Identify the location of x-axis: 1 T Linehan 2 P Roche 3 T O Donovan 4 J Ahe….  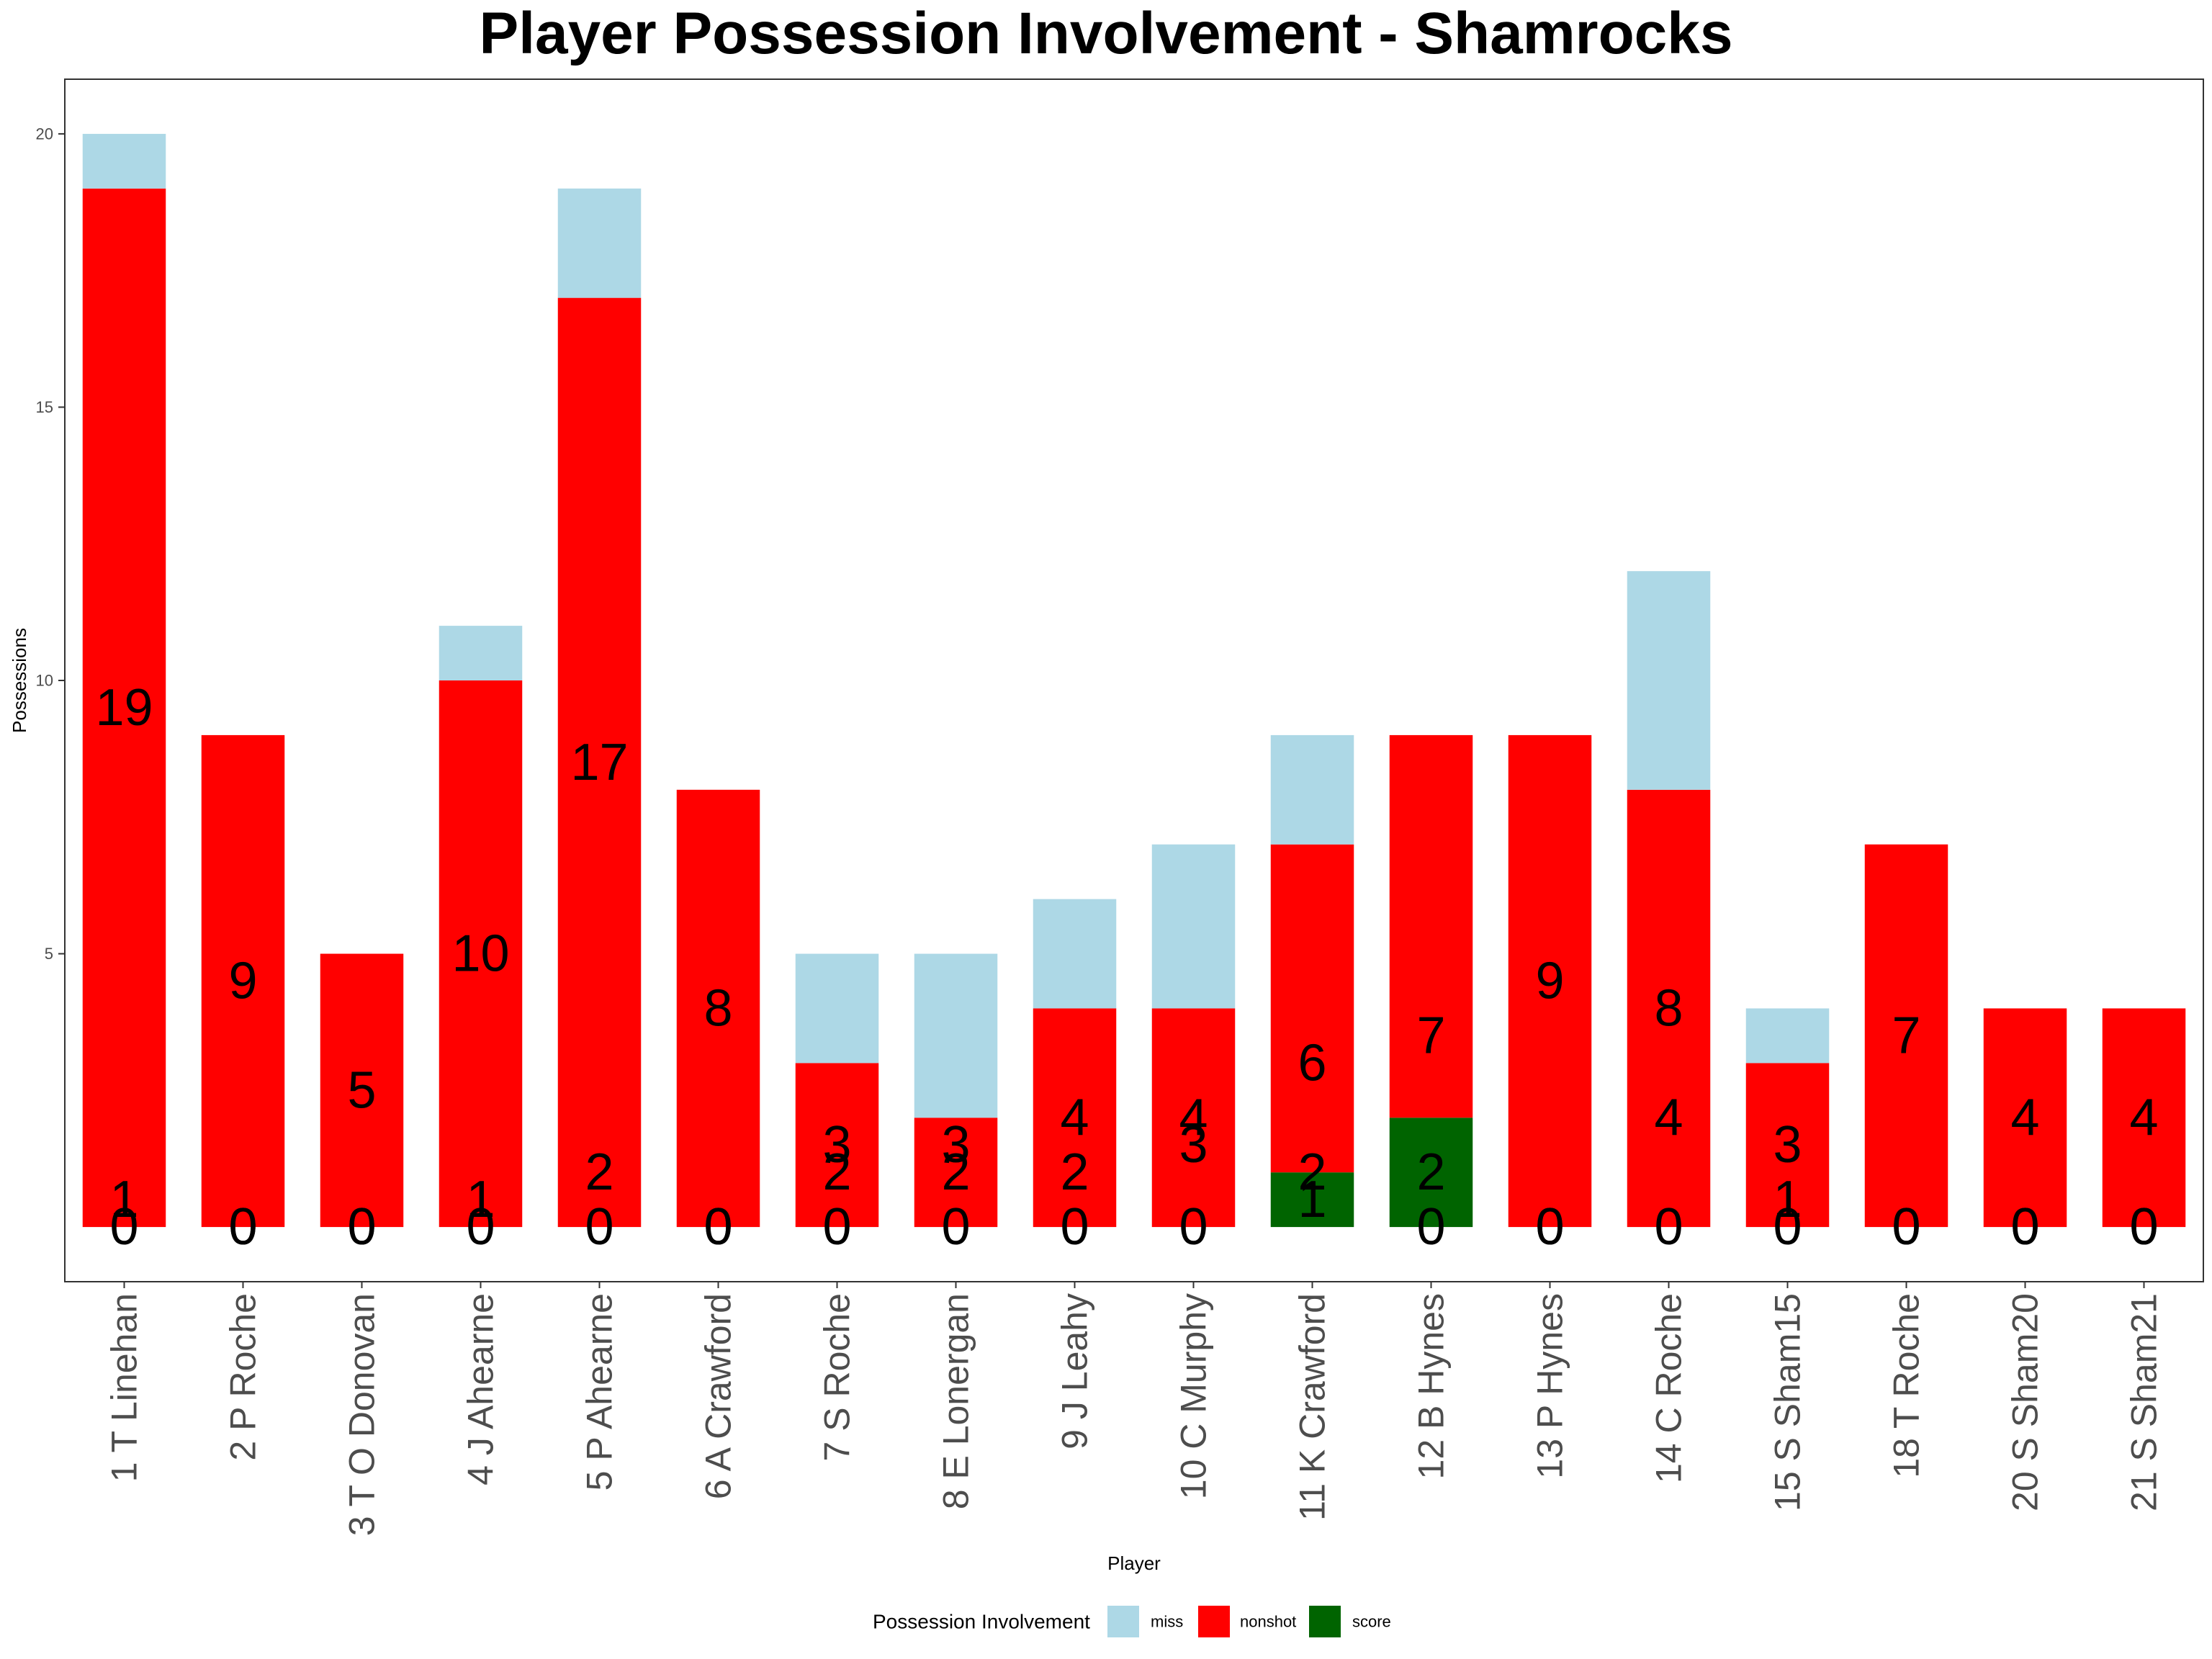
(1134, 1409).